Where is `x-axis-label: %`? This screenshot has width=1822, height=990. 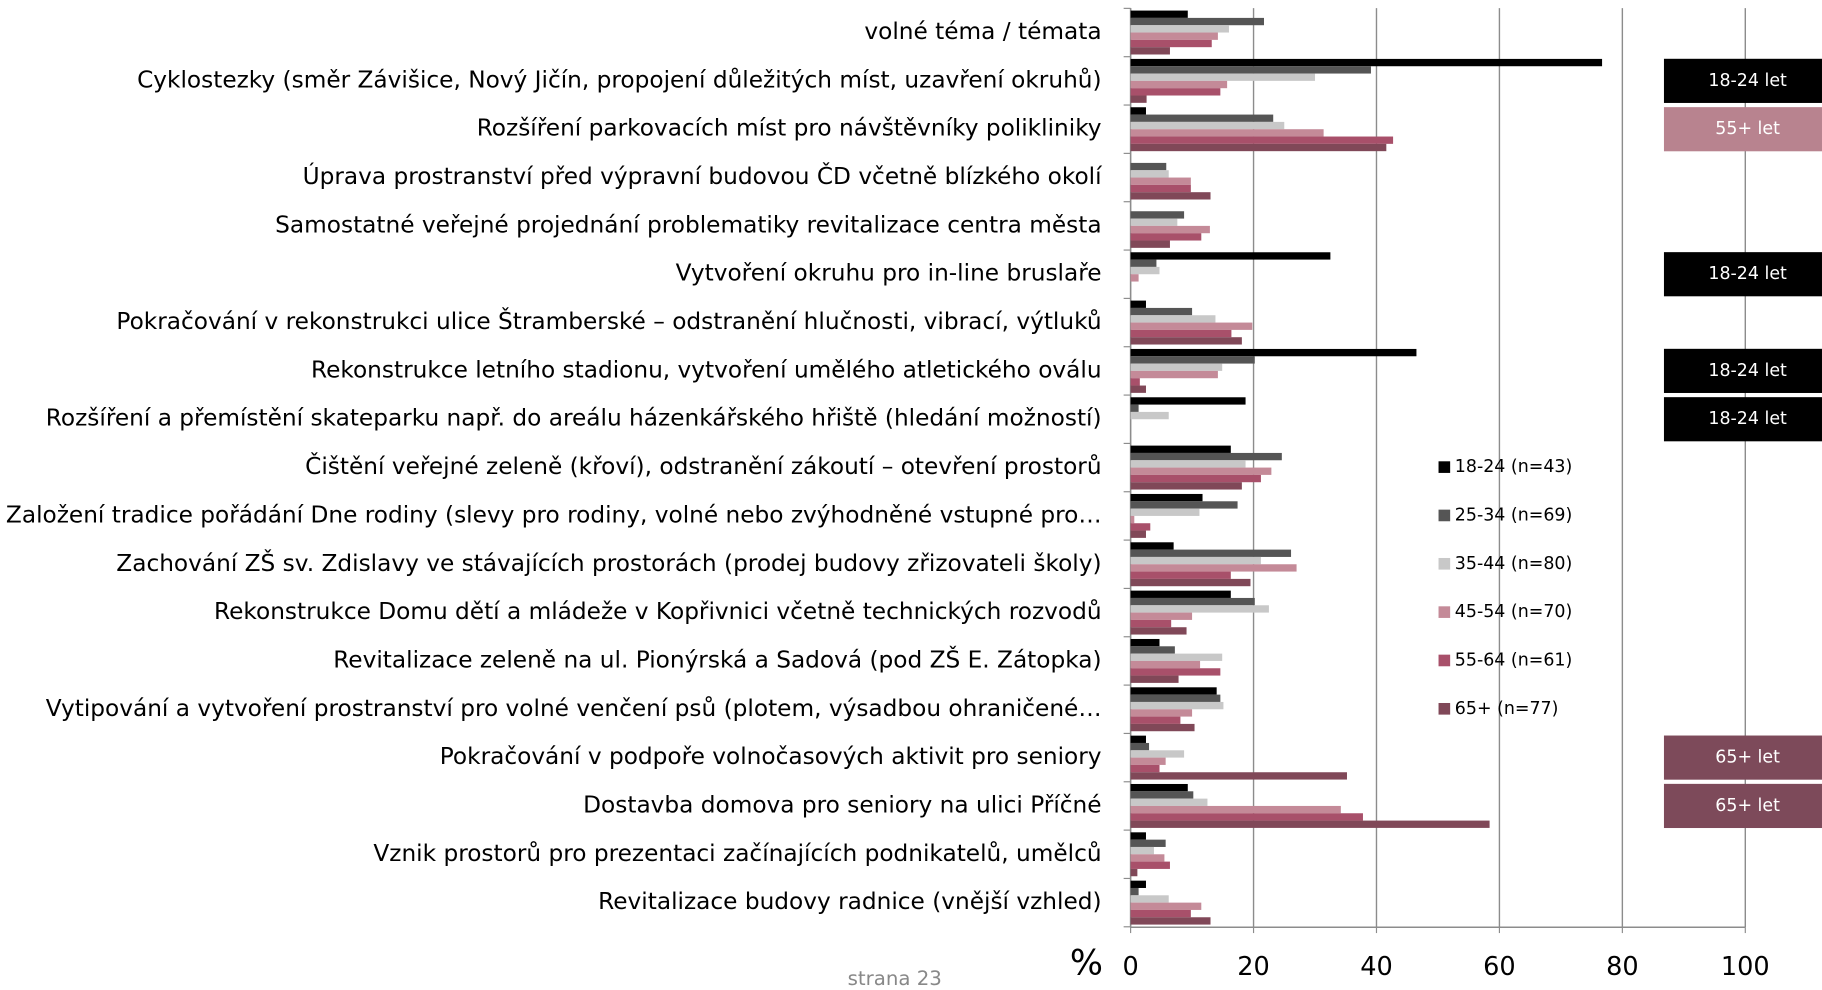
x-axis-label: % is located at coordinates (1086, 963).